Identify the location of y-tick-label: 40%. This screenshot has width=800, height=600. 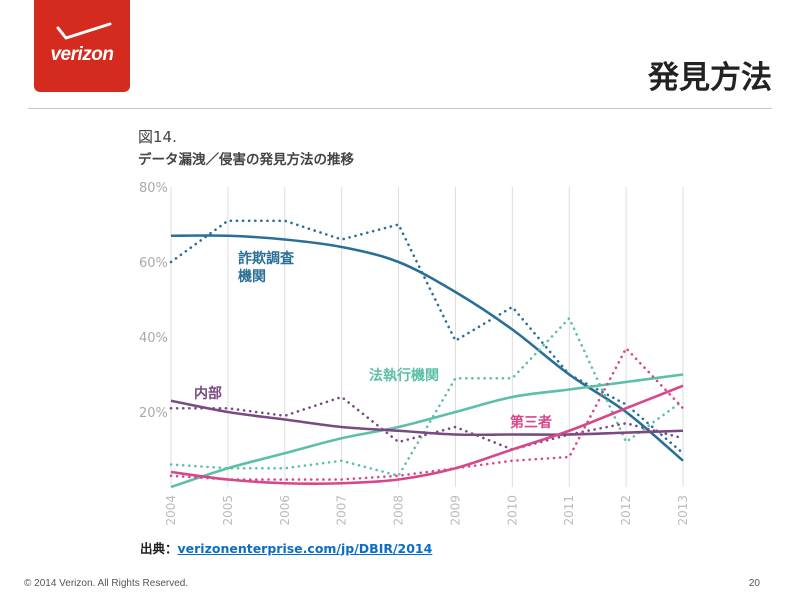
(153, 338).